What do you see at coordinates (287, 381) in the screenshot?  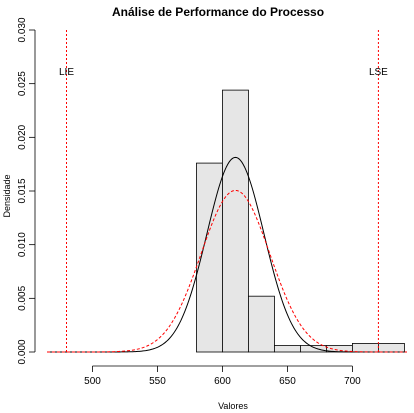 I see `x-tick-label-3: 650` at bounding box center [287, 381].